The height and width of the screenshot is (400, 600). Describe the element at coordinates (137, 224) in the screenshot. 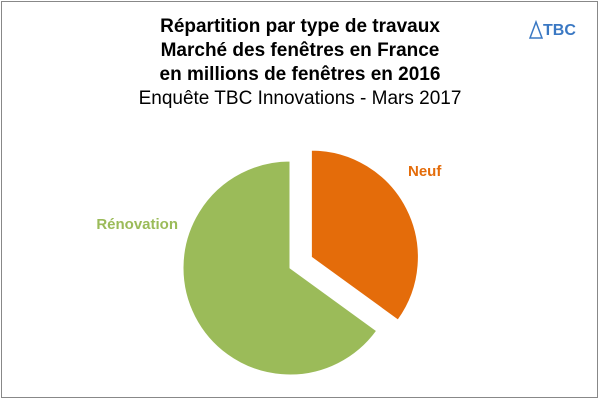

I see `slice-label: Rénovation` at that location.